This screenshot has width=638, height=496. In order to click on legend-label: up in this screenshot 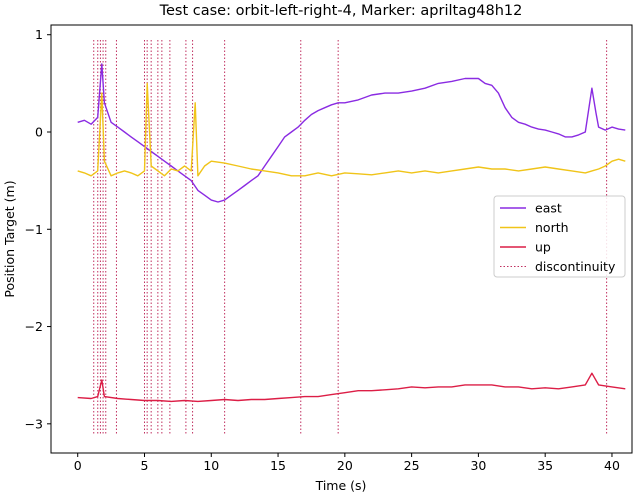, I will do `click(543, 247)`.